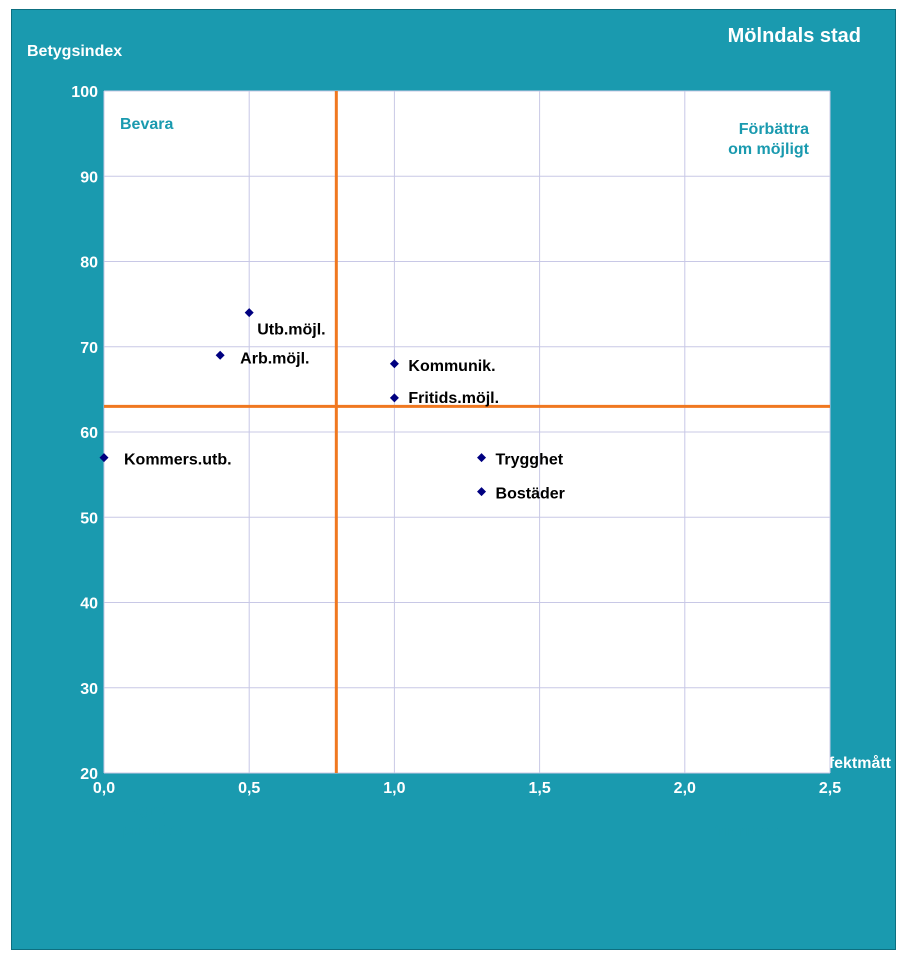 The width and height of the screenshot is (903, 955). I want to click on data-point-label: Bostäder, so click(530, 494).